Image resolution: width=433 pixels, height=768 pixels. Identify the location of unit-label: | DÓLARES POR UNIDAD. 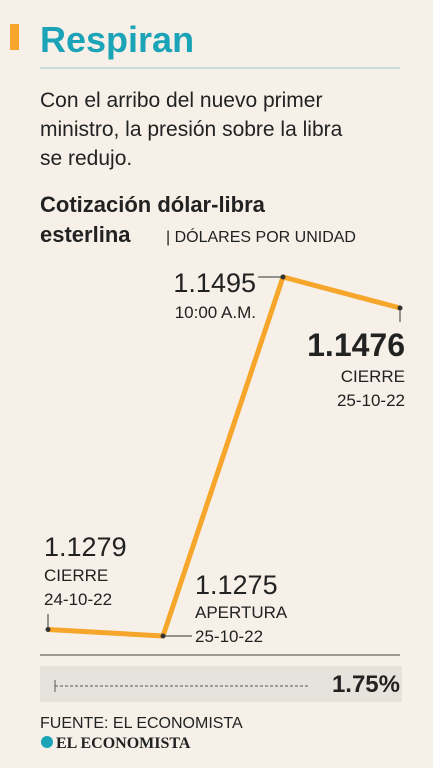
(261, 236).